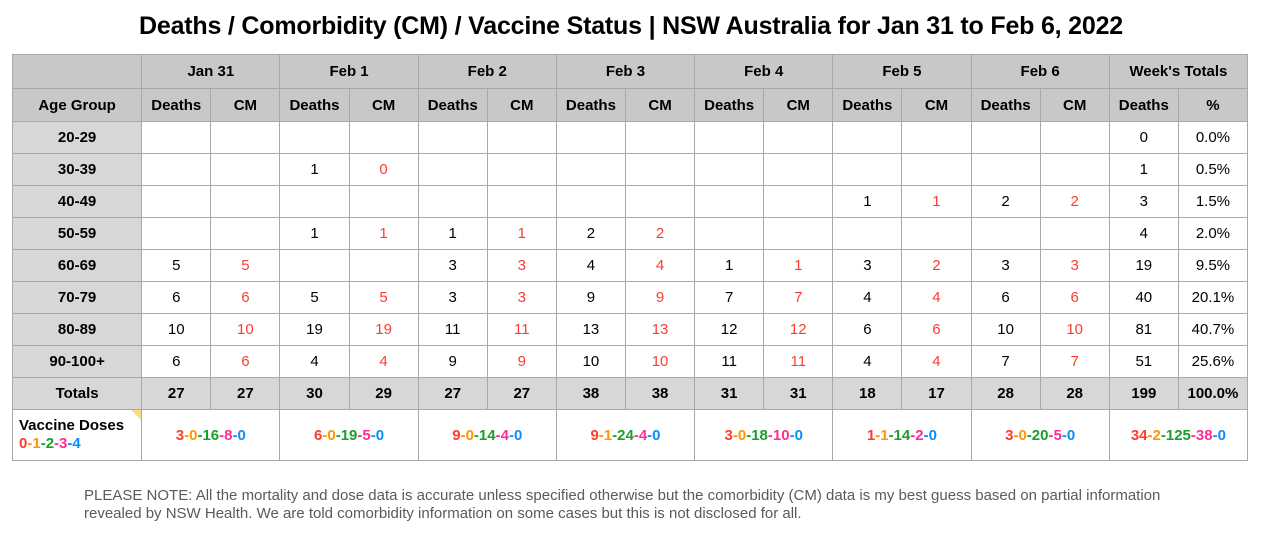  Describe the element at coordinates (660, 393) in the screenshot. I see `total-cm-cell: 38` at that location.